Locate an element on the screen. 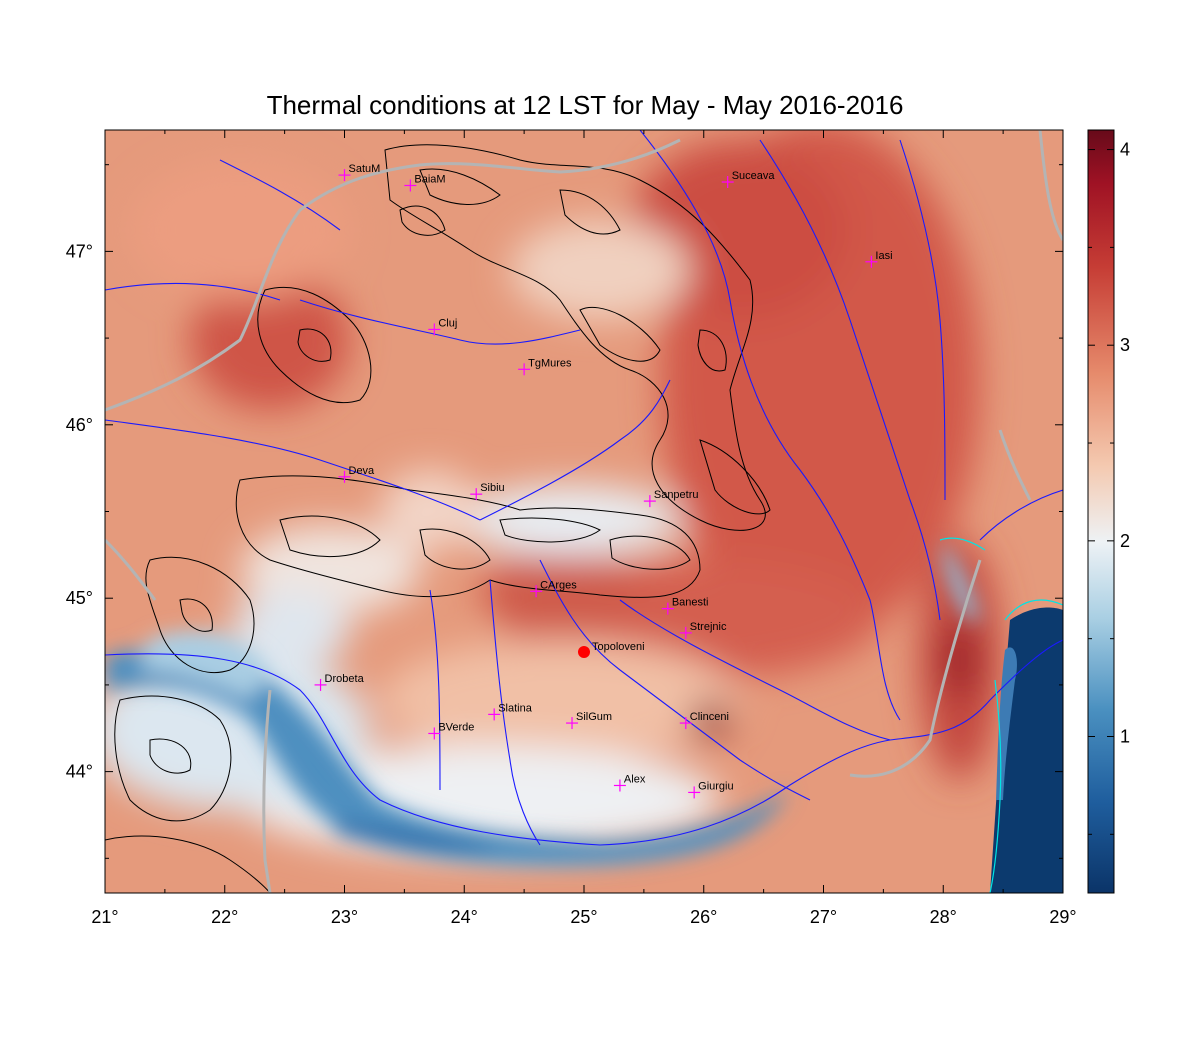  longitude-labels: 21° 22° 23° 24° 25° 26° 27° 28° 29° is located at coordinates (583, 917).